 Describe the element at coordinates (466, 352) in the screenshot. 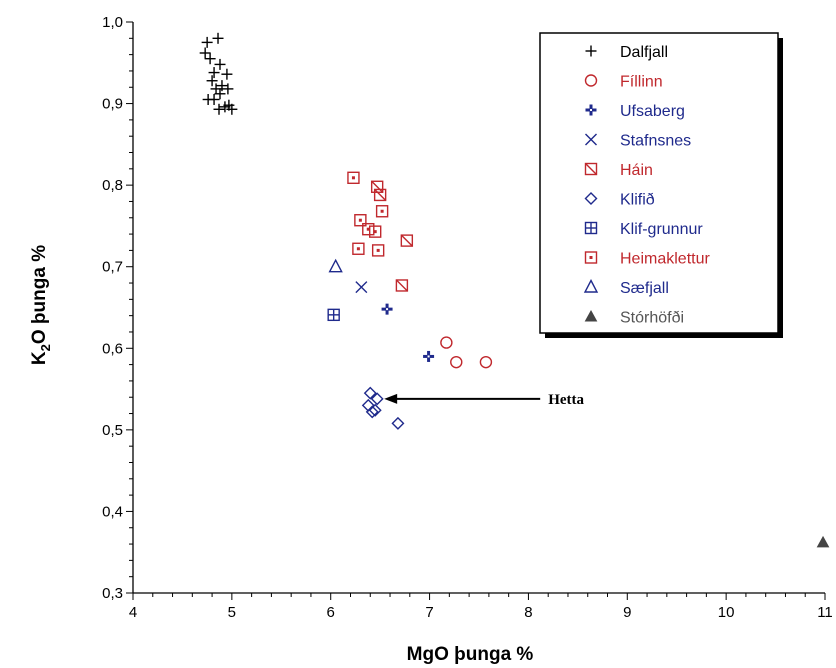

I see `series-Fíllinn` at that location.